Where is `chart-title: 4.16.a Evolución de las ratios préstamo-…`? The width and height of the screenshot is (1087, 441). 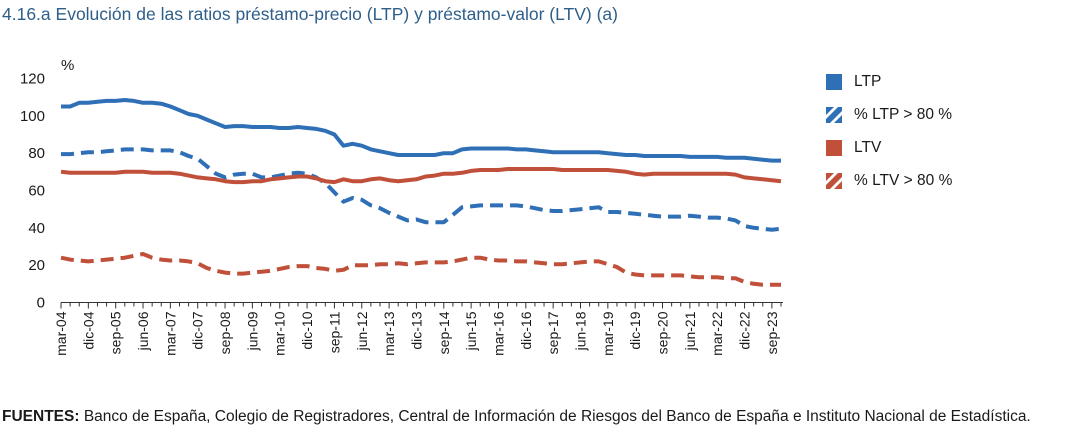 chart-title: 4.16.a Evolución de las ratios préstamo-… is located at coordinates (310, 14).